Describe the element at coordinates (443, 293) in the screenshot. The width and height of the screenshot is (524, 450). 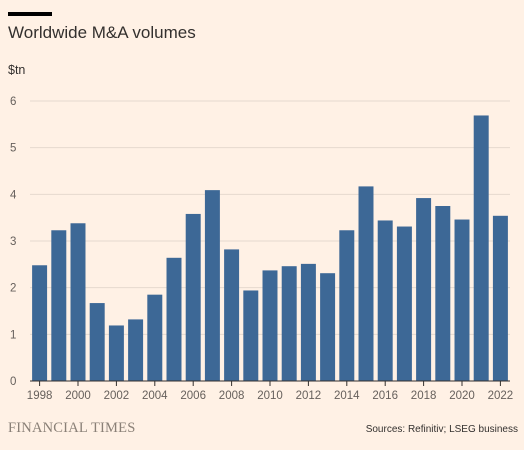
I see `bar-2019` at that location.